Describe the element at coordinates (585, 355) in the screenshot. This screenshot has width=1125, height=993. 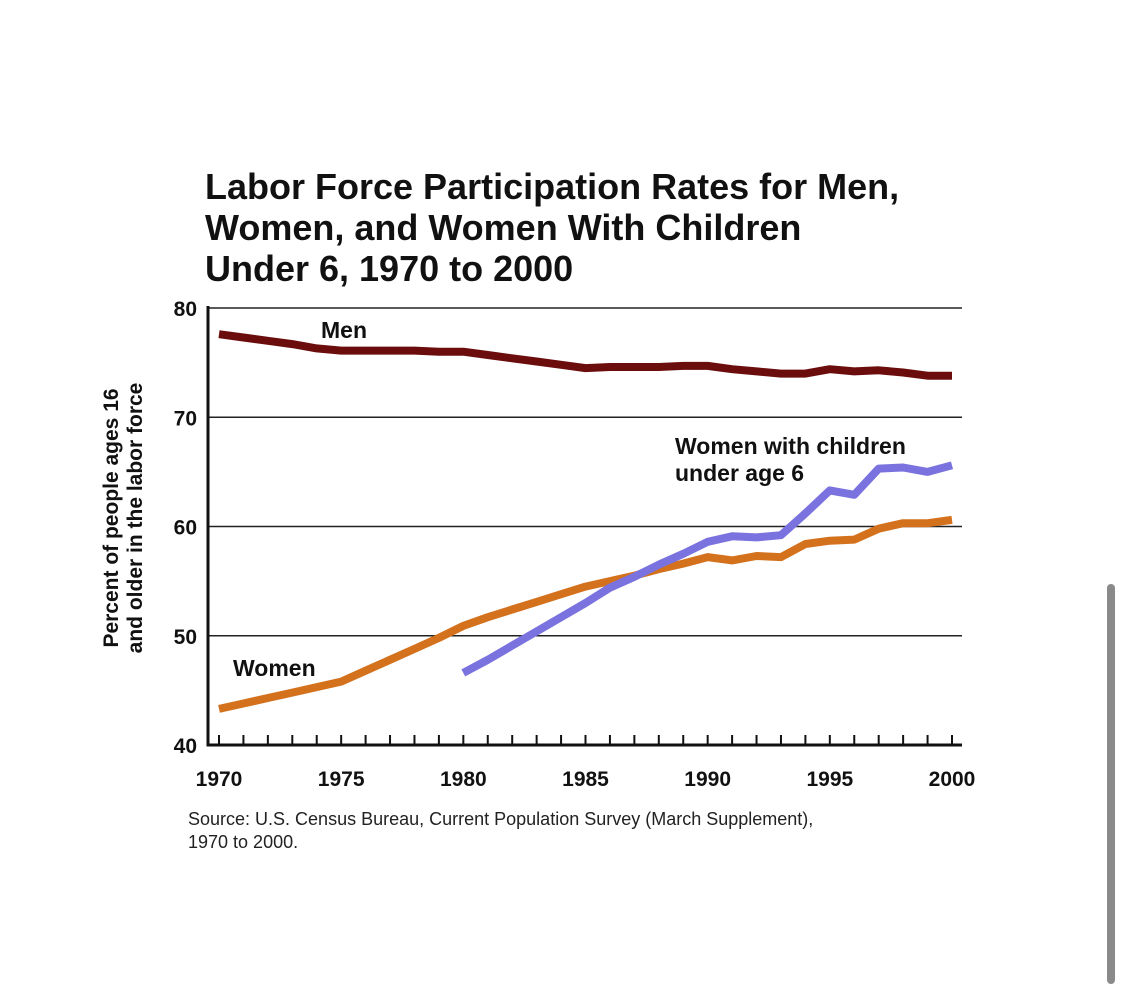
I see `series-line-men` at that location.